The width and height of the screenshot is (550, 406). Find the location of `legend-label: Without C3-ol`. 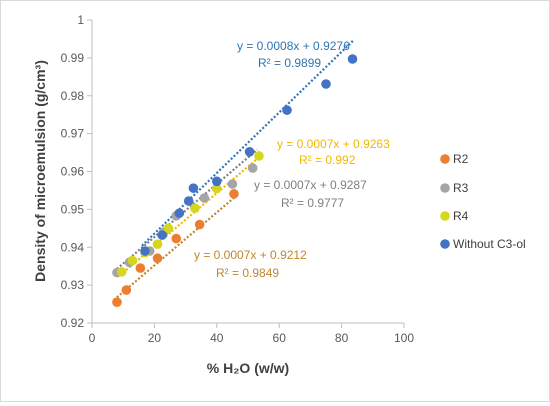

legend-label: Without C3-ol is located at coordinates (489, 244).